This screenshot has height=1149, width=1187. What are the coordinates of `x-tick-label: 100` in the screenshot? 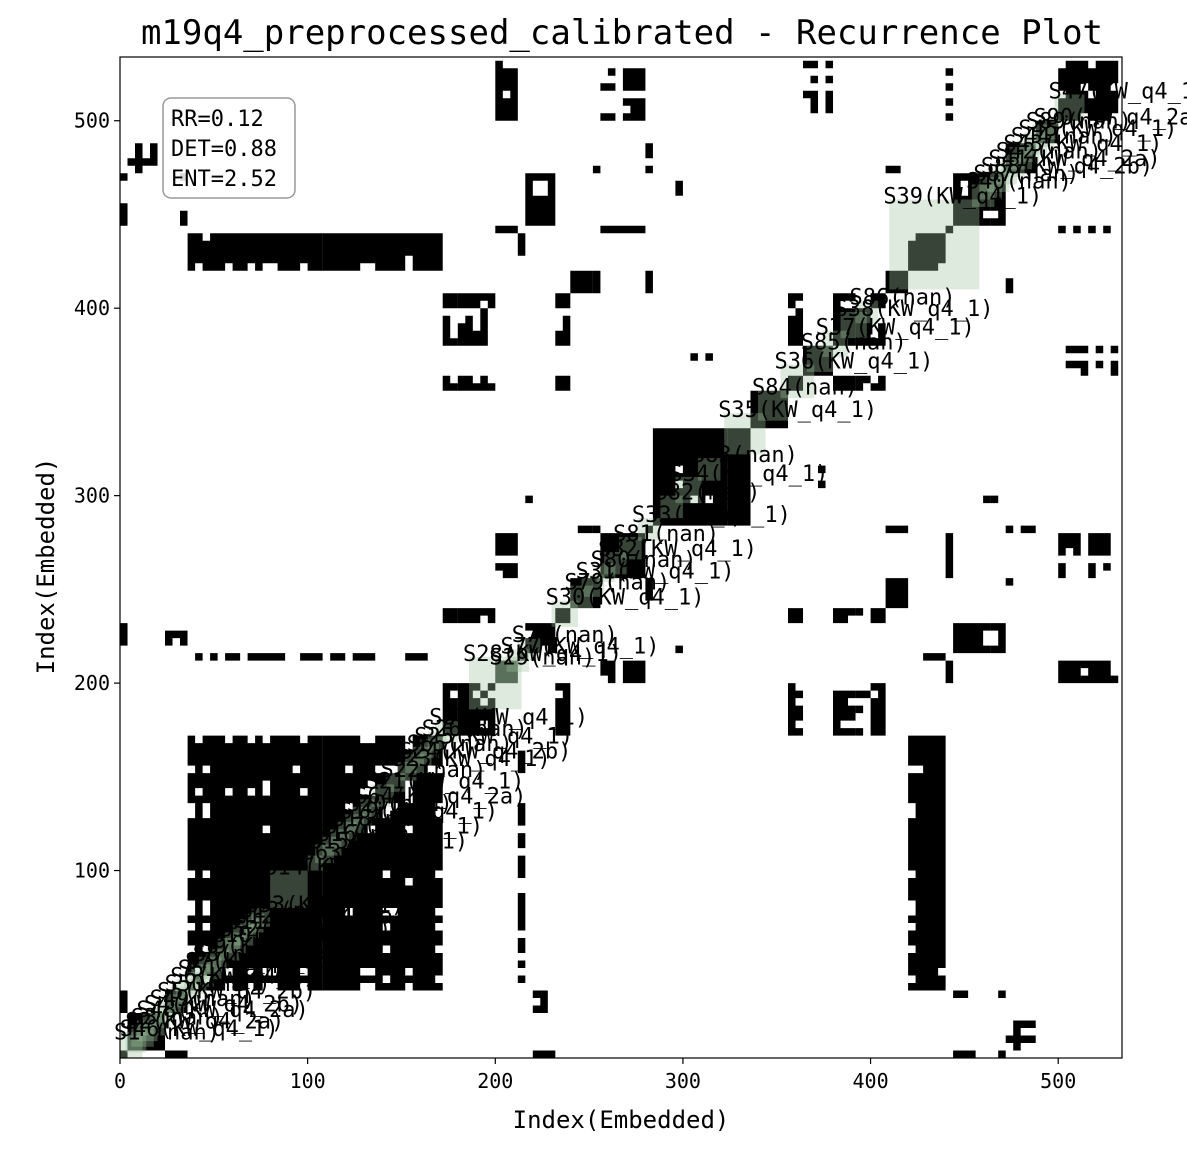 It's located at (308, 1081).